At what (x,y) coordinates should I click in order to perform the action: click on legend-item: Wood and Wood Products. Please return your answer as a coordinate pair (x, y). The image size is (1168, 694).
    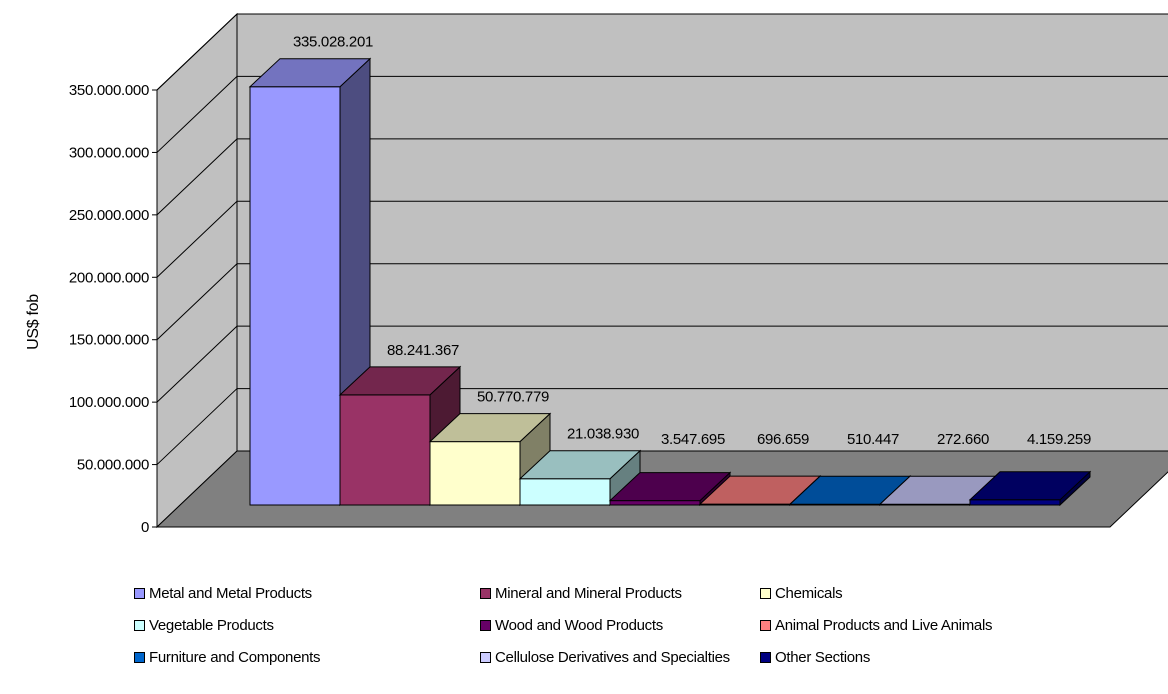
    Looking at the image, I should click on (571, 625).